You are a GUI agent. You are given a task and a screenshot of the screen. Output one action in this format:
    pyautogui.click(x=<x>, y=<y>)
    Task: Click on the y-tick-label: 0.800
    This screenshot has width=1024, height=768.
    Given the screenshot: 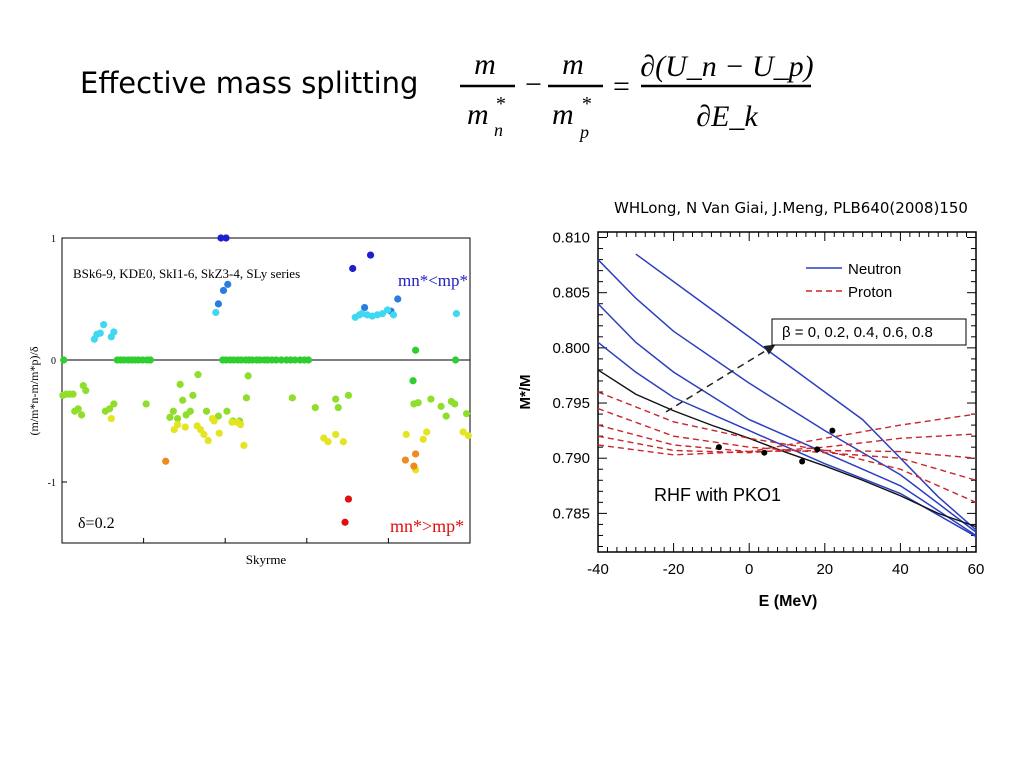 What is the action you would take?
    pyautogui.click(x=571, y=348)
    